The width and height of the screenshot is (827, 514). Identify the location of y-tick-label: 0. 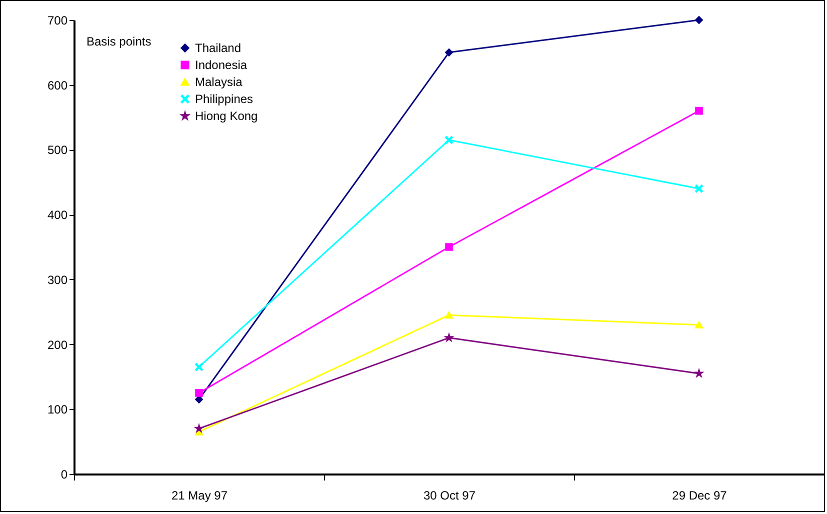
(64, 475).